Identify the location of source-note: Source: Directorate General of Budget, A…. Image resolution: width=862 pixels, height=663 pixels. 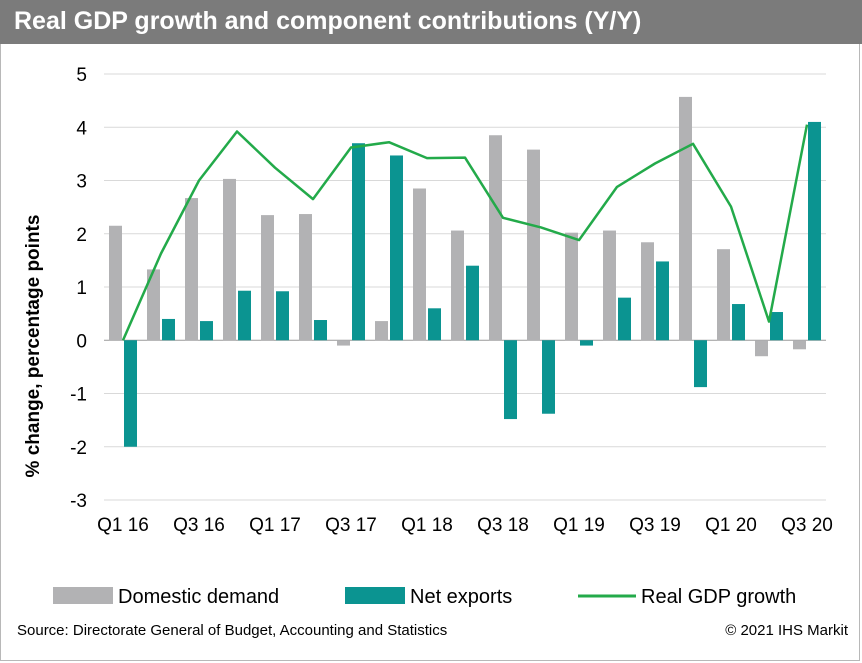
(232, 630).